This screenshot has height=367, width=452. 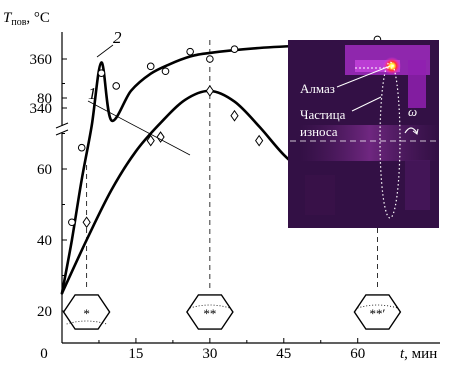 I want to click on x-axis-title: t, мин, so click(x=418, y=354).